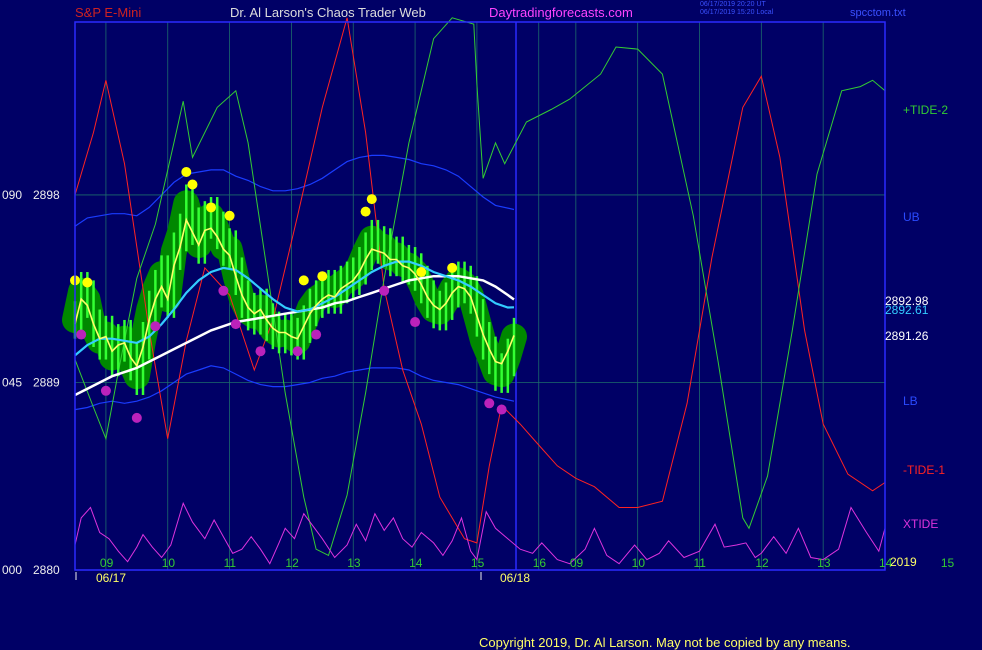 The width and height of the screenshot is (982, 650). Describe the element at coordinates (911, 217) in the screenshot. I see `upper-band-legend: UB` at that location.